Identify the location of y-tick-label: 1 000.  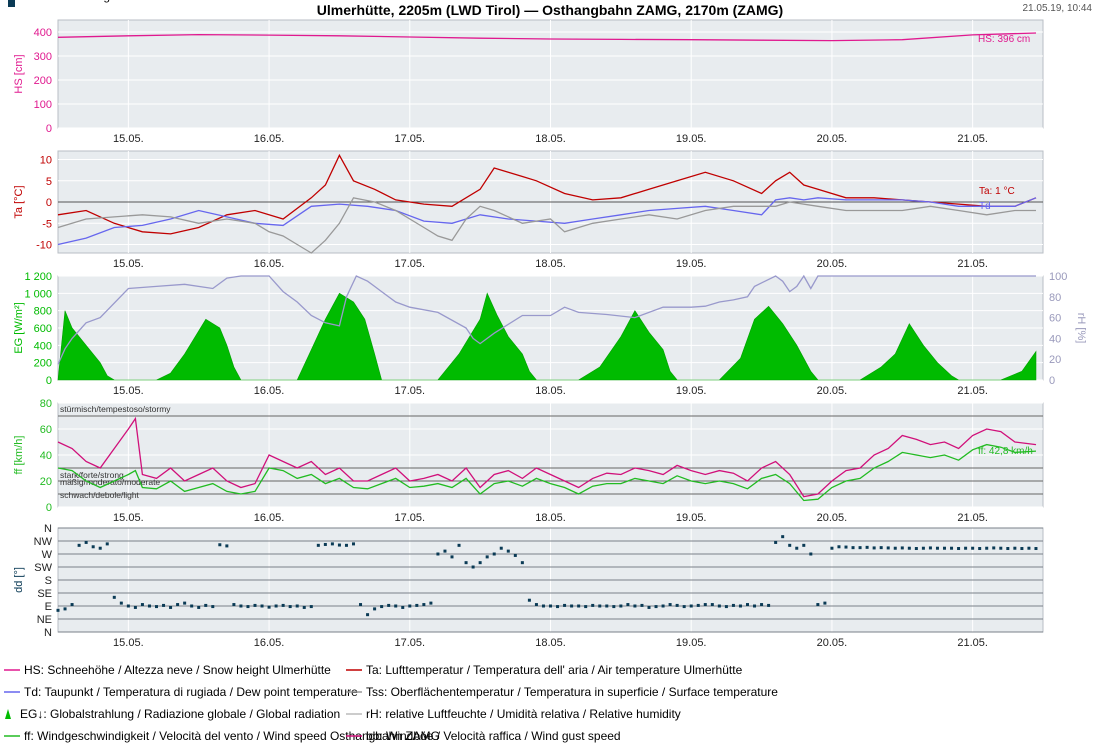
(38, 294).